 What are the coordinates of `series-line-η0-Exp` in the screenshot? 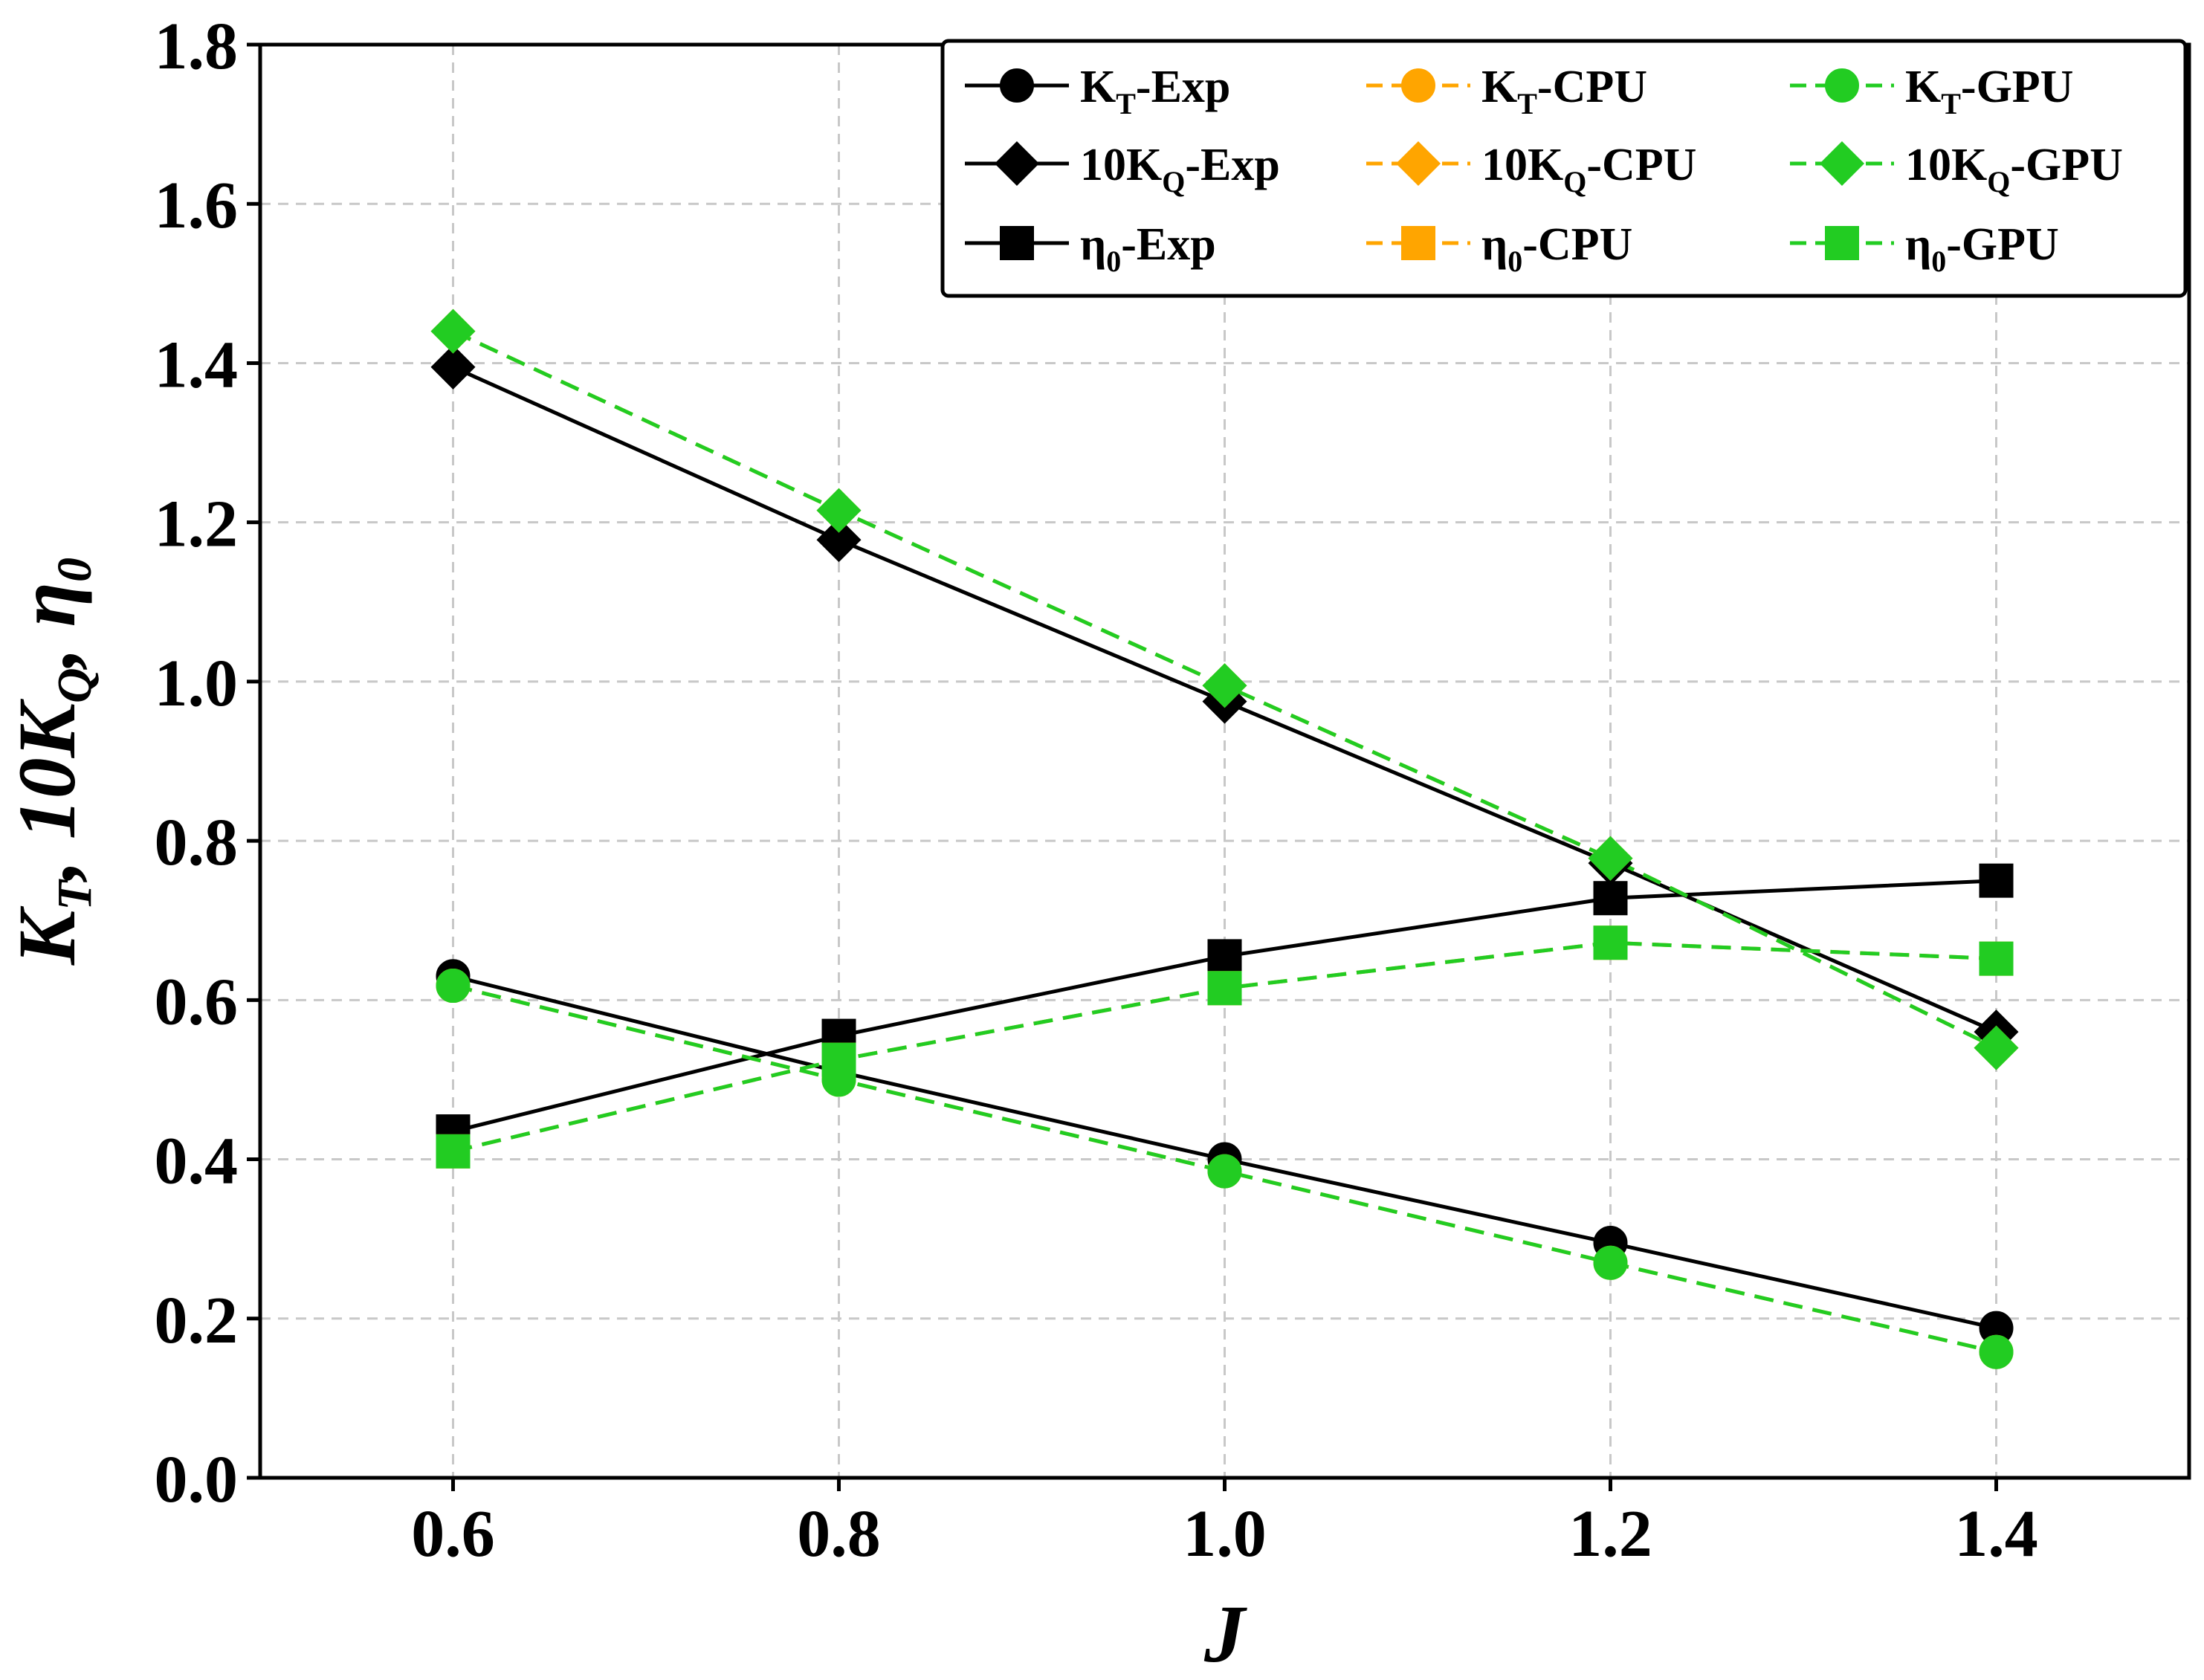 It's located at (1224, 1007).